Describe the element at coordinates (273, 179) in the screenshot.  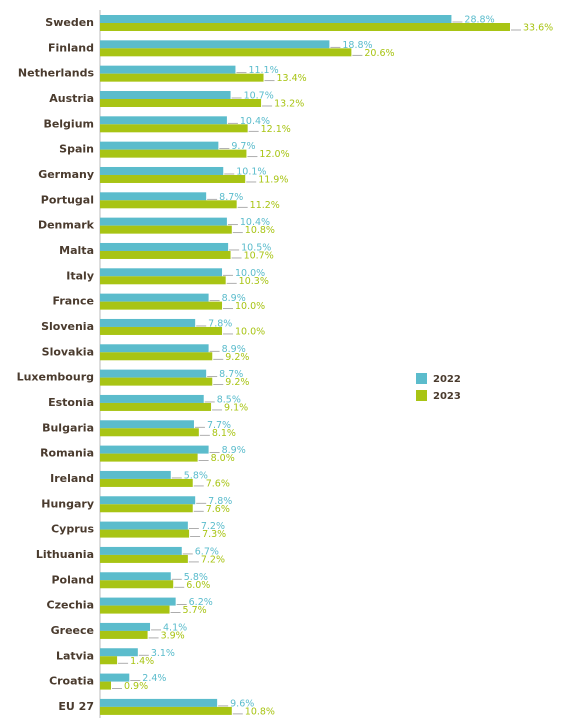
I see `value-label: 11.9%` at that location.